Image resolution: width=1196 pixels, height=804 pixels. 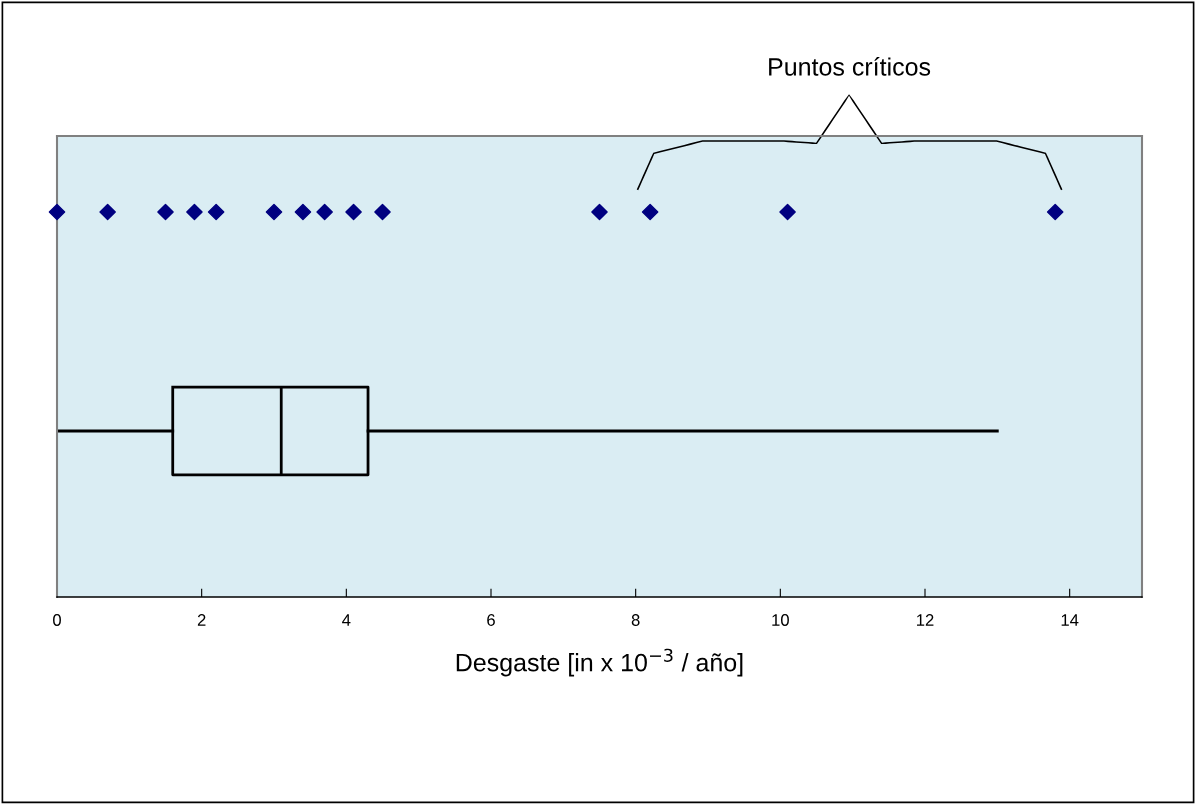 I want to click on x-tick-label: 6, so click(x=491, y=620).